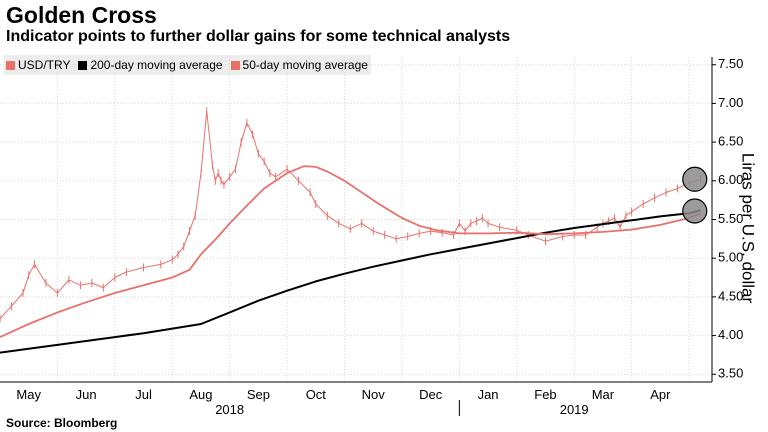 The image size is (768, 432). Describe the element at coordinates (156, 65) in the screenshot. I see `legend-label-ma200: 200-day moving average` at that location.